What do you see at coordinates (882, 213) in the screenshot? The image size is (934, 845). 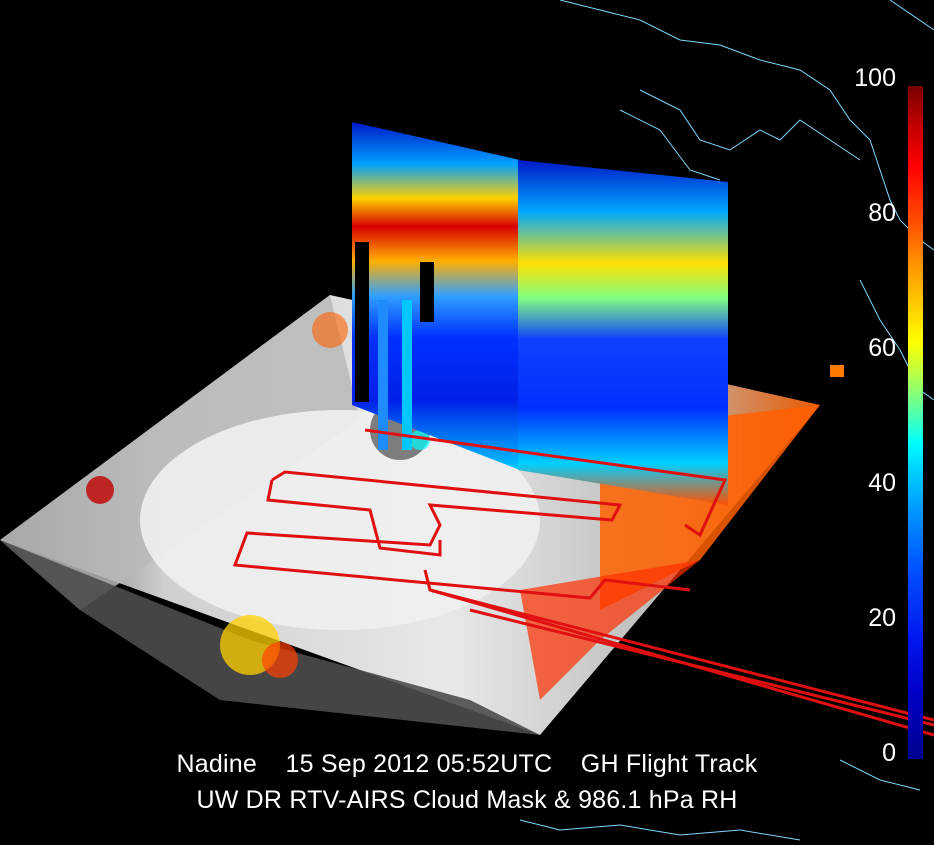 I see `colorbar-label-80: 80` at bounding box center [882, 213].